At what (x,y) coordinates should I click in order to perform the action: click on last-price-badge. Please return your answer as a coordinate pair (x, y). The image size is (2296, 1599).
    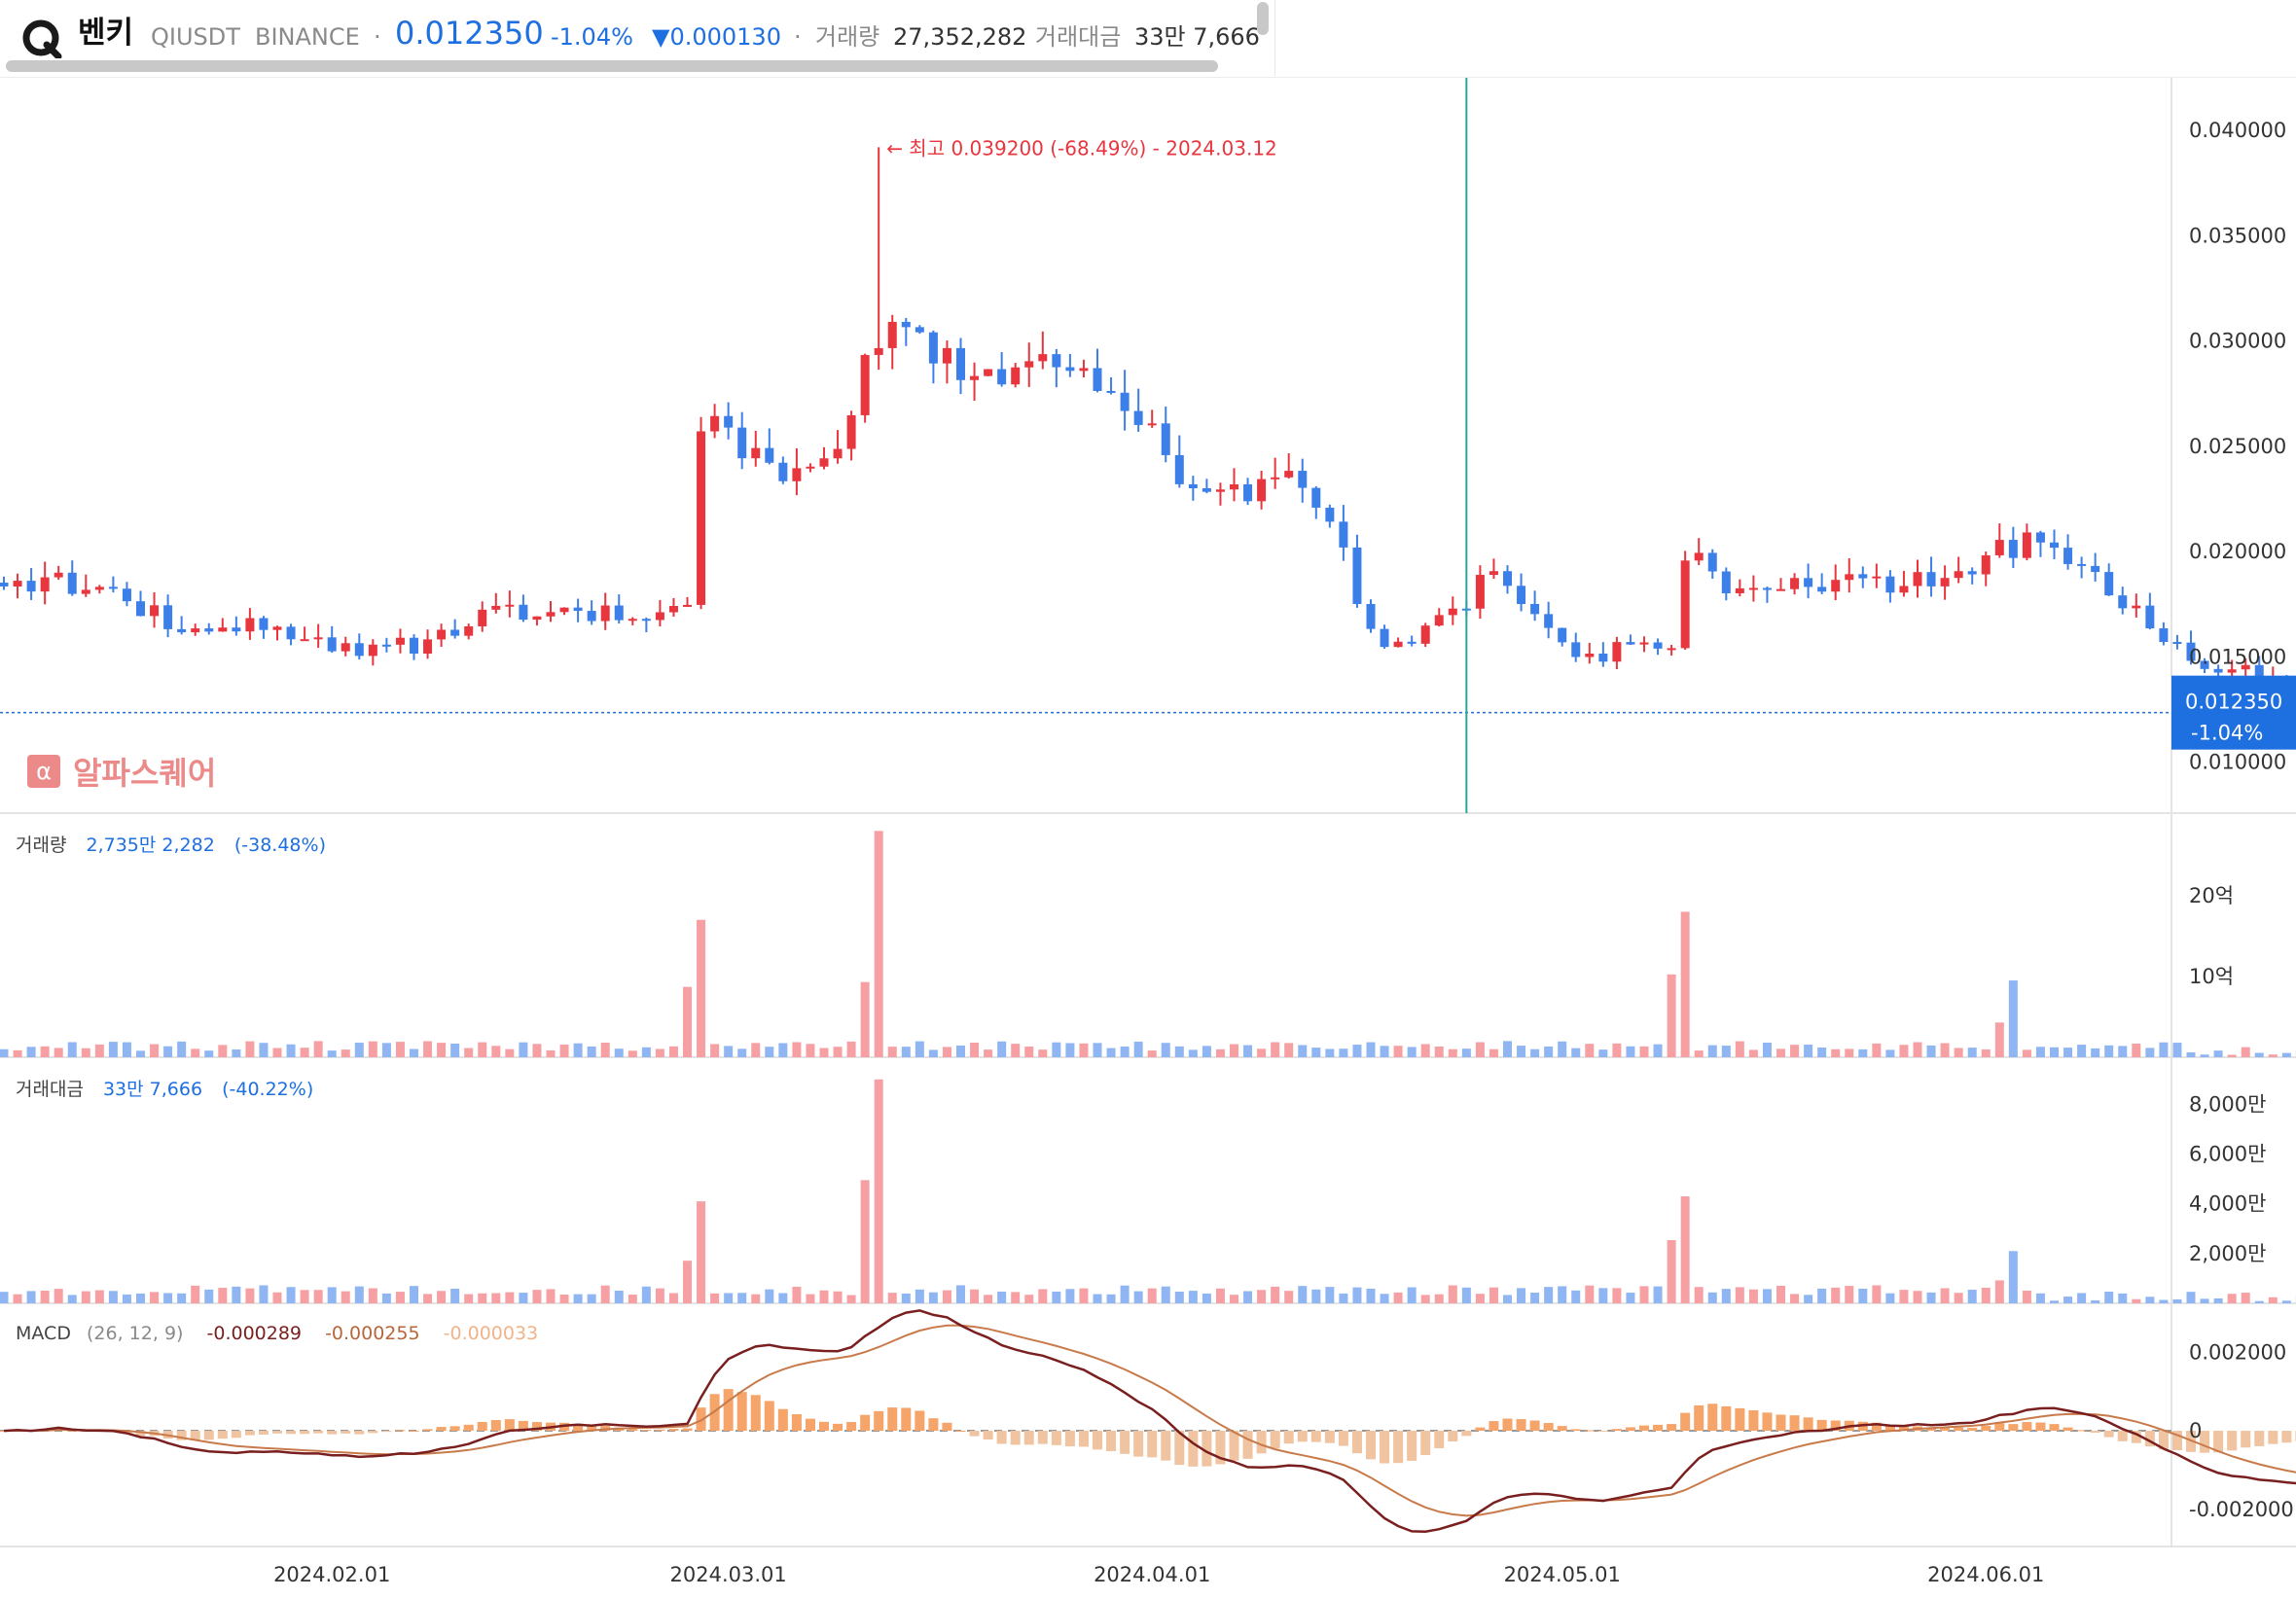
    Looking at the image, I should click on (2233, 712).